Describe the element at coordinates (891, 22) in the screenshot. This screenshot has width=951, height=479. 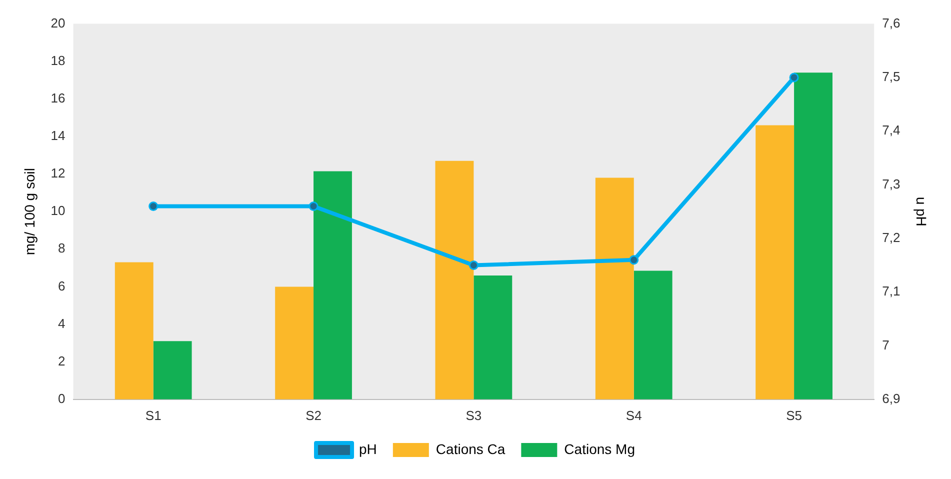
I see `y2-tick-label: 7,6` at that location.